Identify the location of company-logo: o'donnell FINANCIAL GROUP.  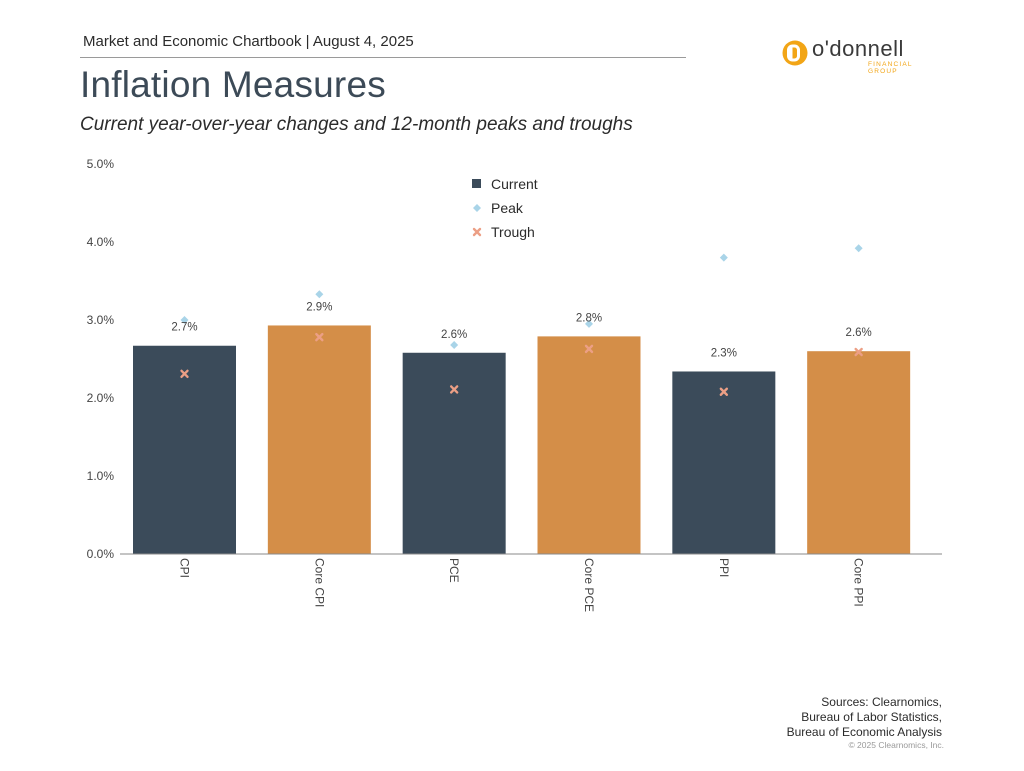
(862, 55).